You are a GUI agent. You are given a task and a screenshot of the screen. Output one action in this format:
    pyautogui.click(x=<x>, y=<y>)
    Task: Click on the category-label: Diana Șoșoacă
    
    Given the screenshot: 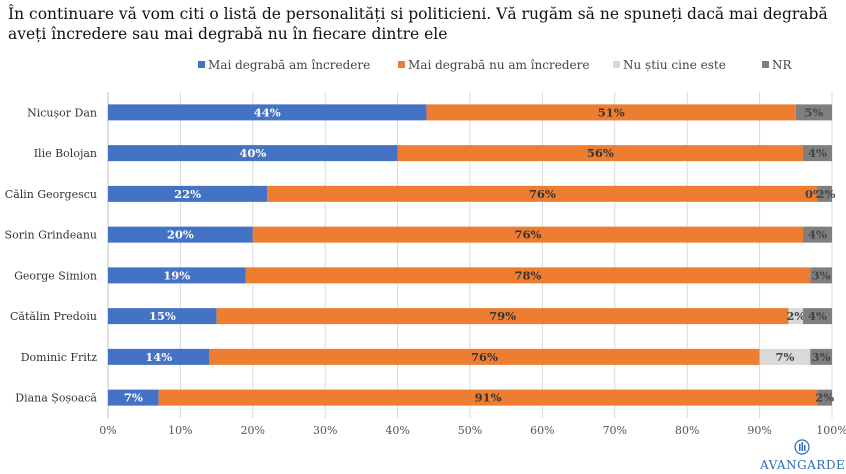 What is the action you would take?
    pyautogui.click(x=56, y=398)
    